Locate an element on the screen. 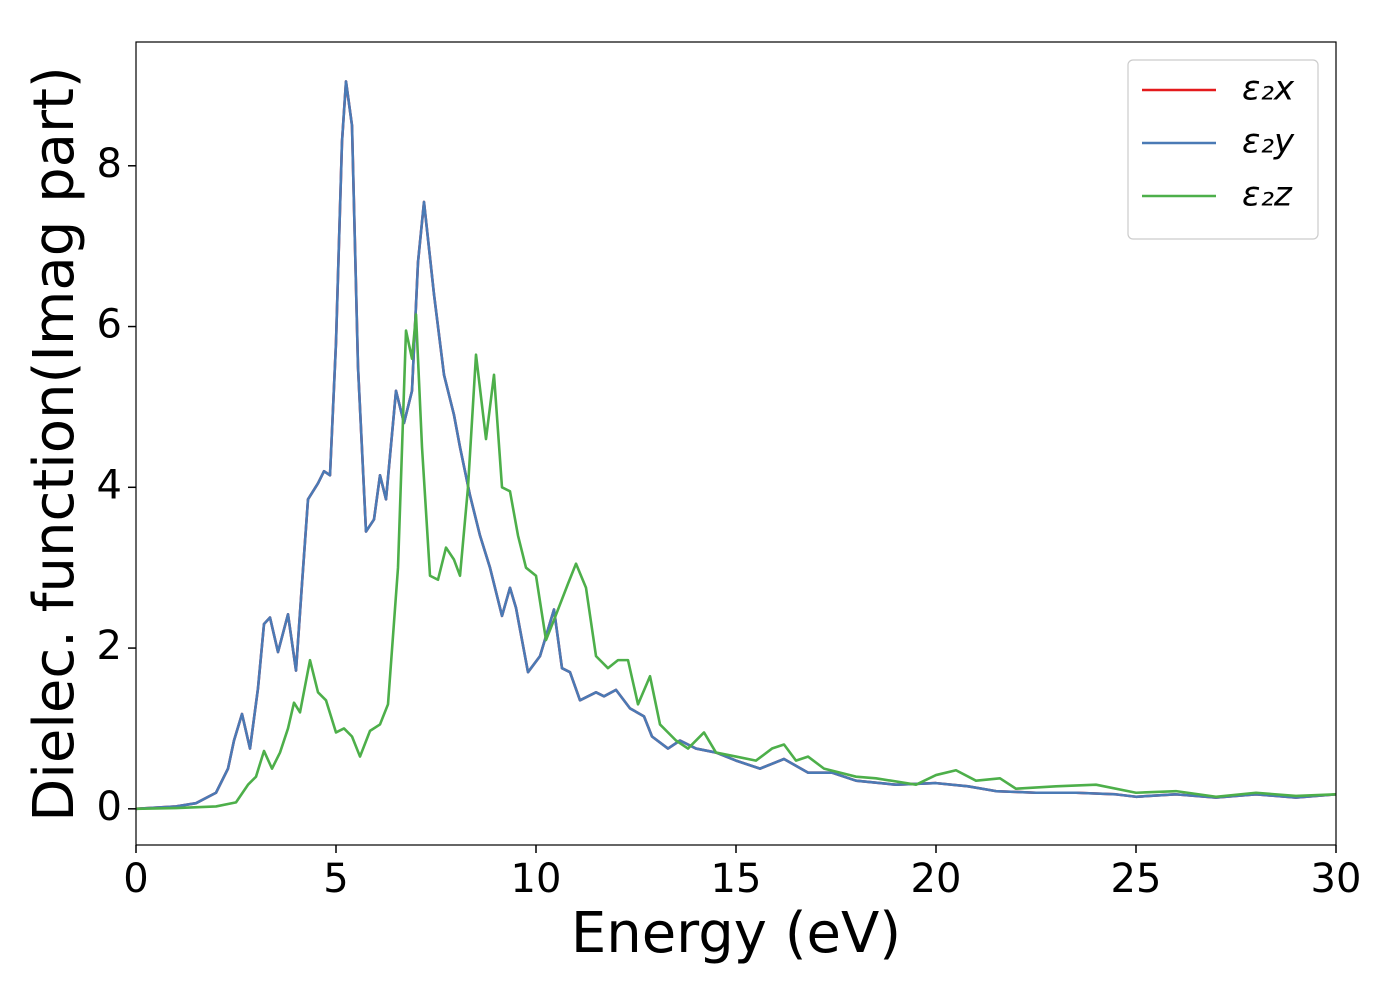 The height and width of the screenshot is (1000, 1400). legend-label: ε₂x is located at coordinates (1268, 89).